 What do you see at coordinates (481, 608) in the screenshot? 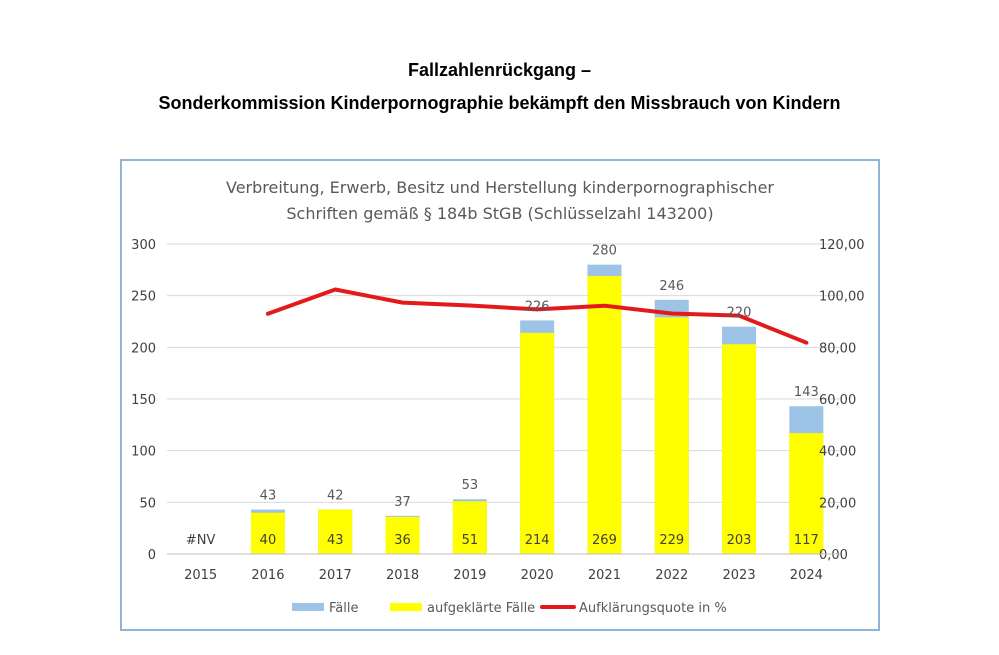
I see `legend-label-aufgeklaerte-faelle: aufgeklärte Fälle` at bounding box center [481, 608].